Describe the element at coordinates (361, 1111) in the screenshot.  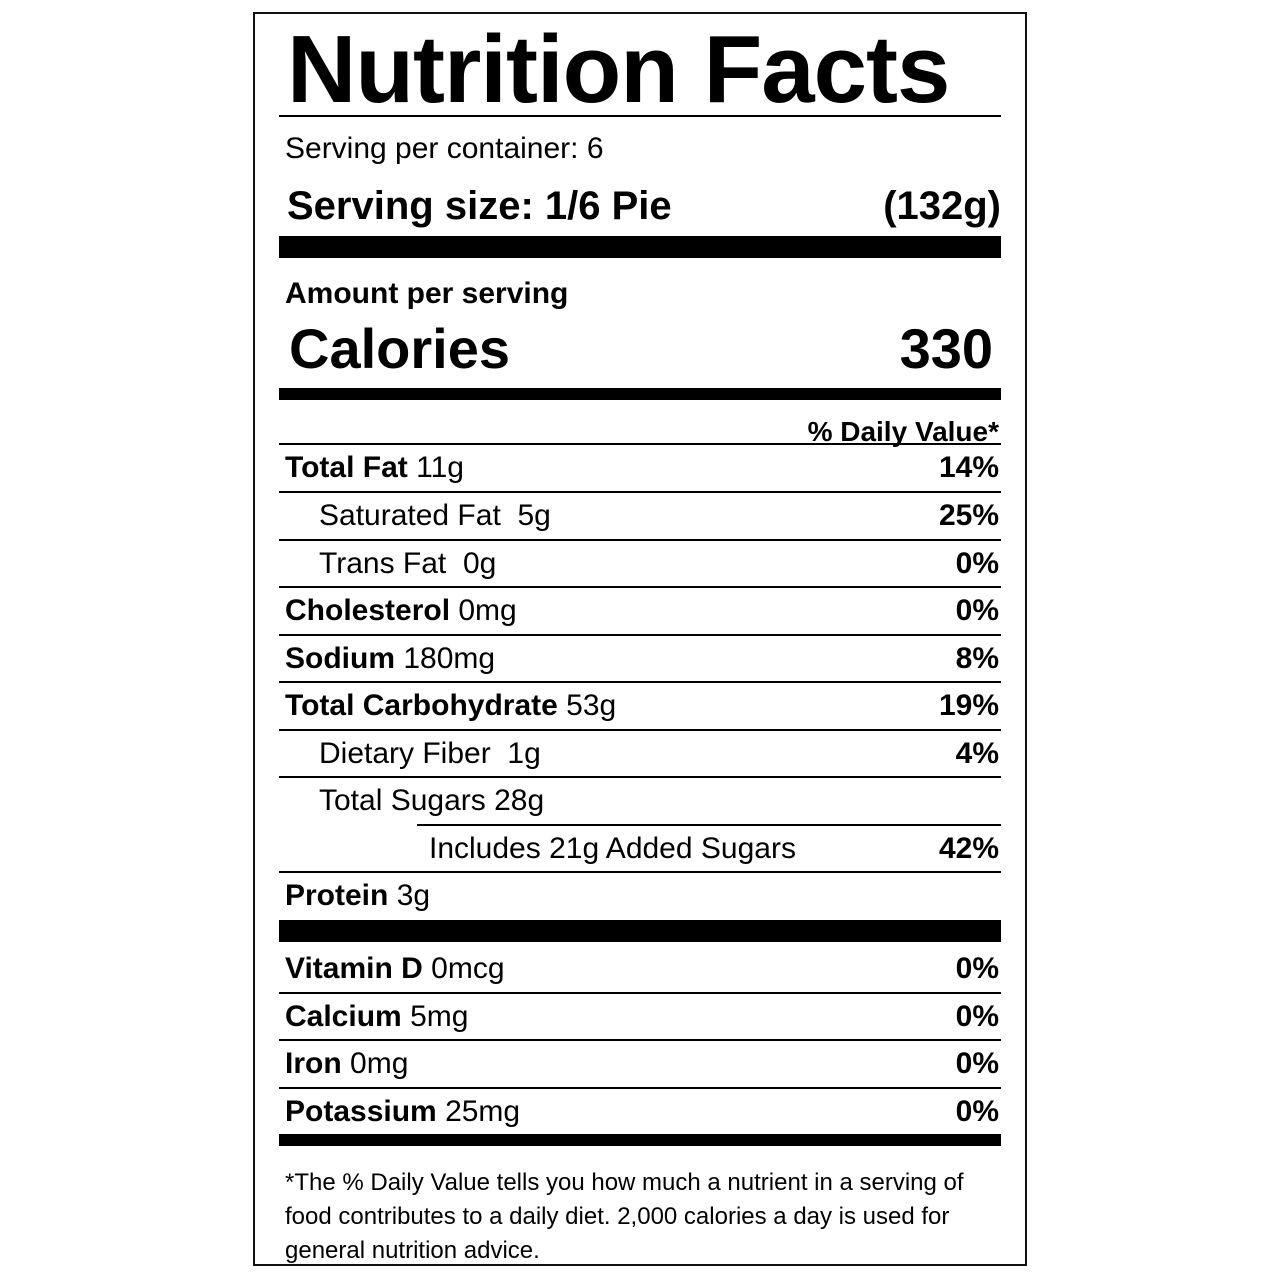
I see `vitamin-name: Potassium` at that location.